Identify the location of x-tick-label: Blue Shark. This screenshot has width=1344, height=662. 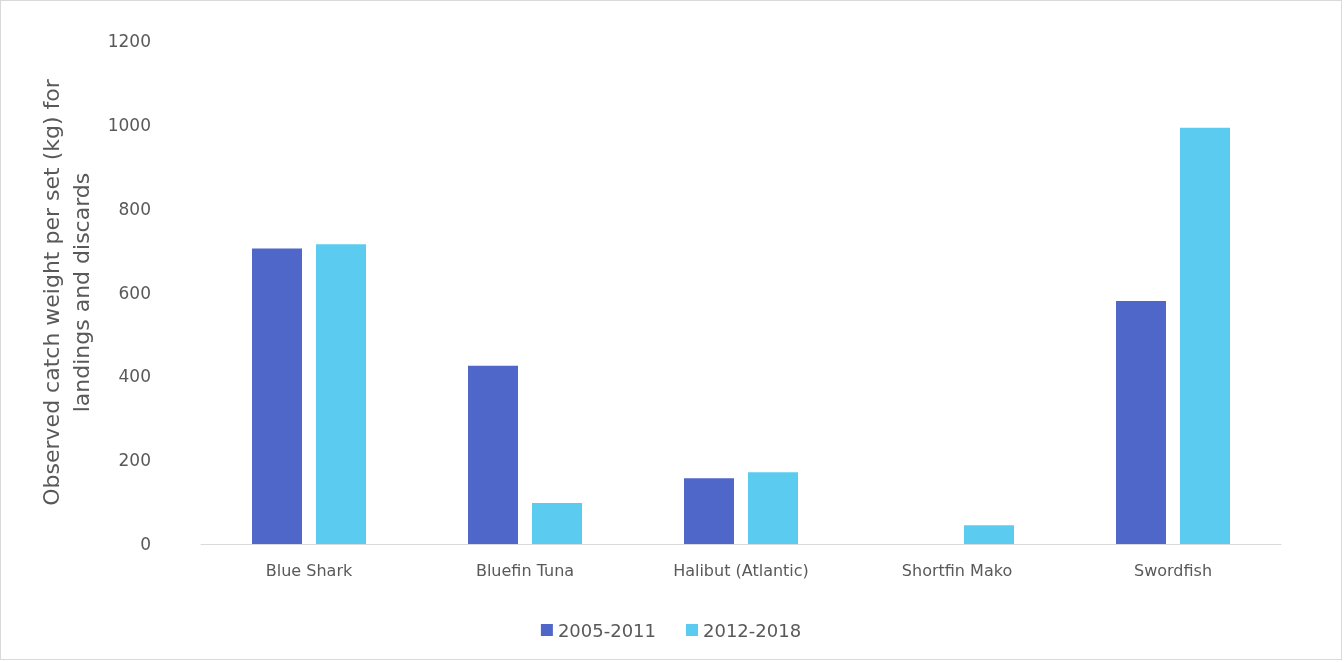
(309, 570).